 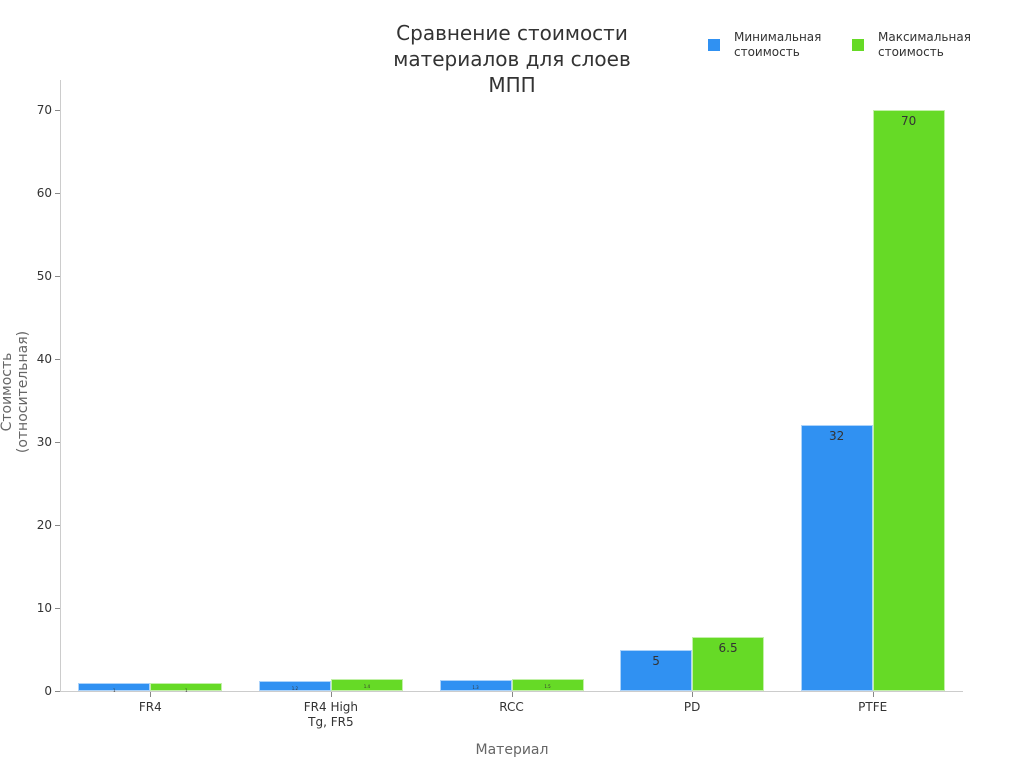 I want to click on x-tick-label-line: PD, so click(x=692, y=707).